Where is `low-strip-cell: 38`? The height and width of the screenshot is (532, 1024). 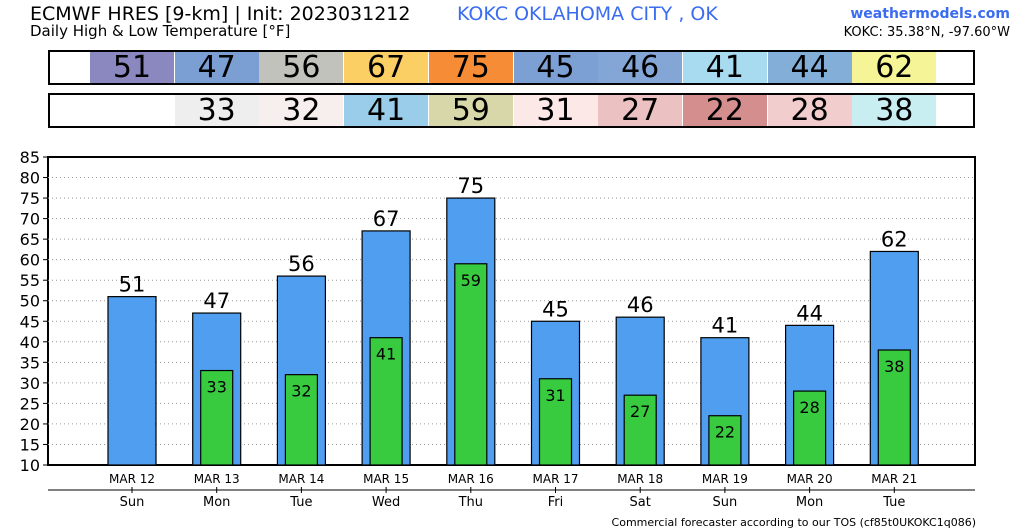 low-strip-cell: 38 is located at coordinates (894, 110).